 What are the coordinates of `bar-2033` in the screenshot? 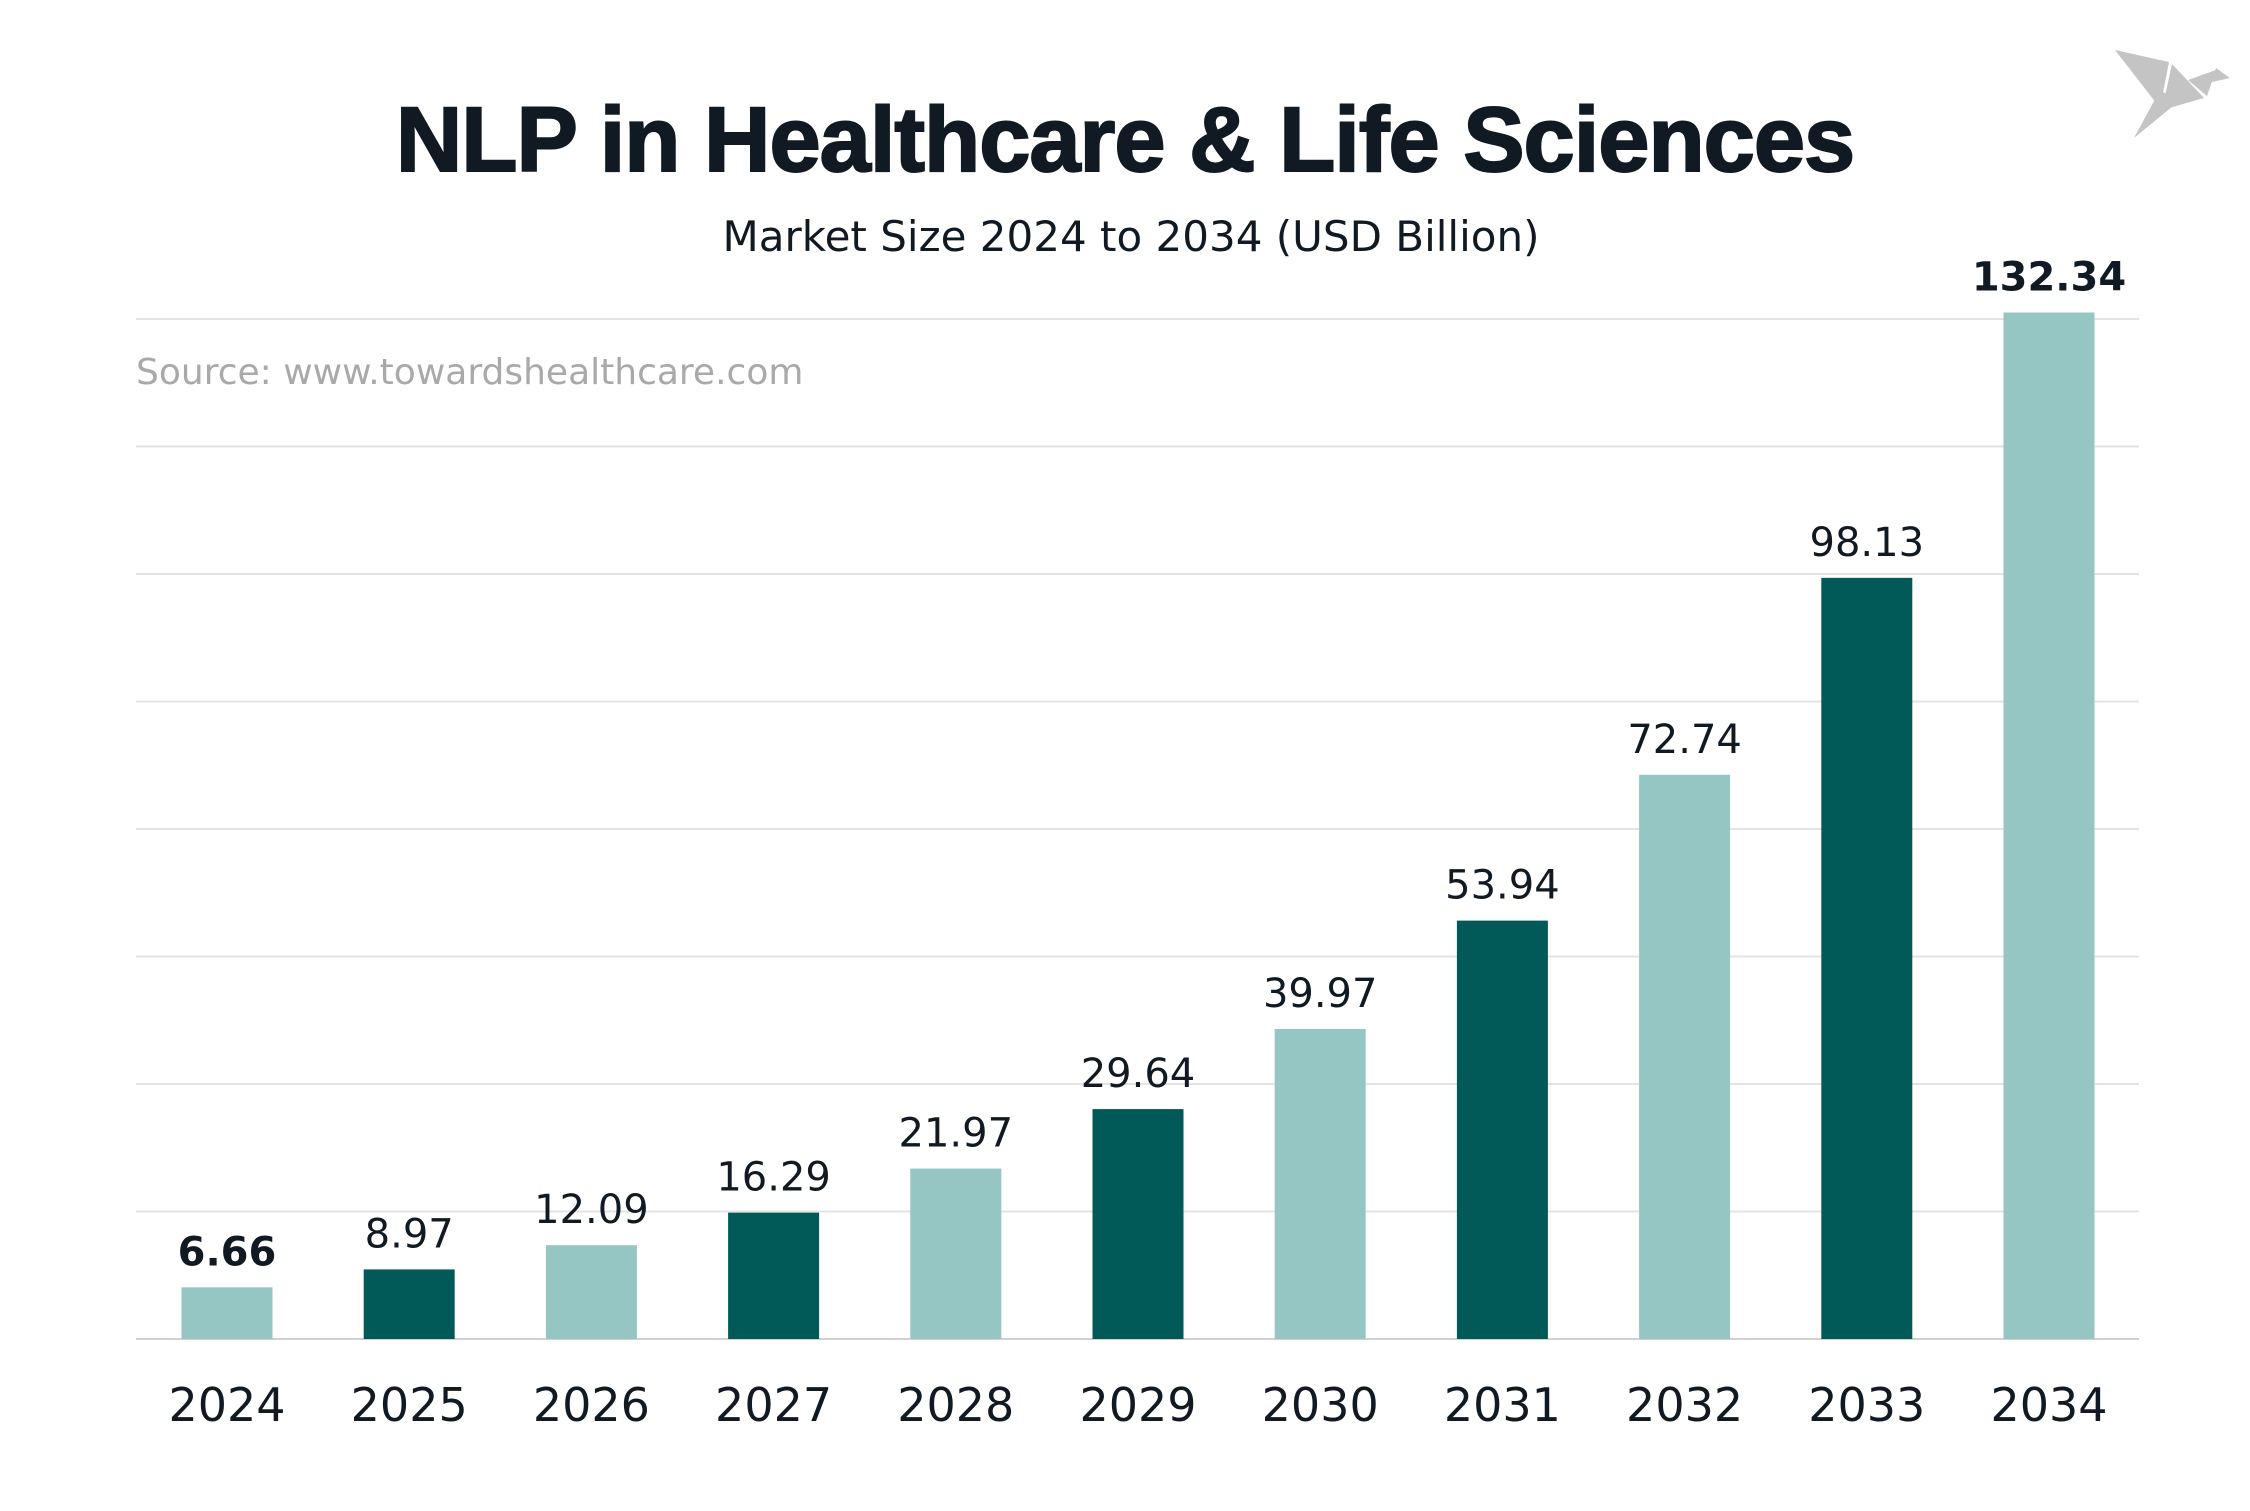 It's located at (1867, 958).